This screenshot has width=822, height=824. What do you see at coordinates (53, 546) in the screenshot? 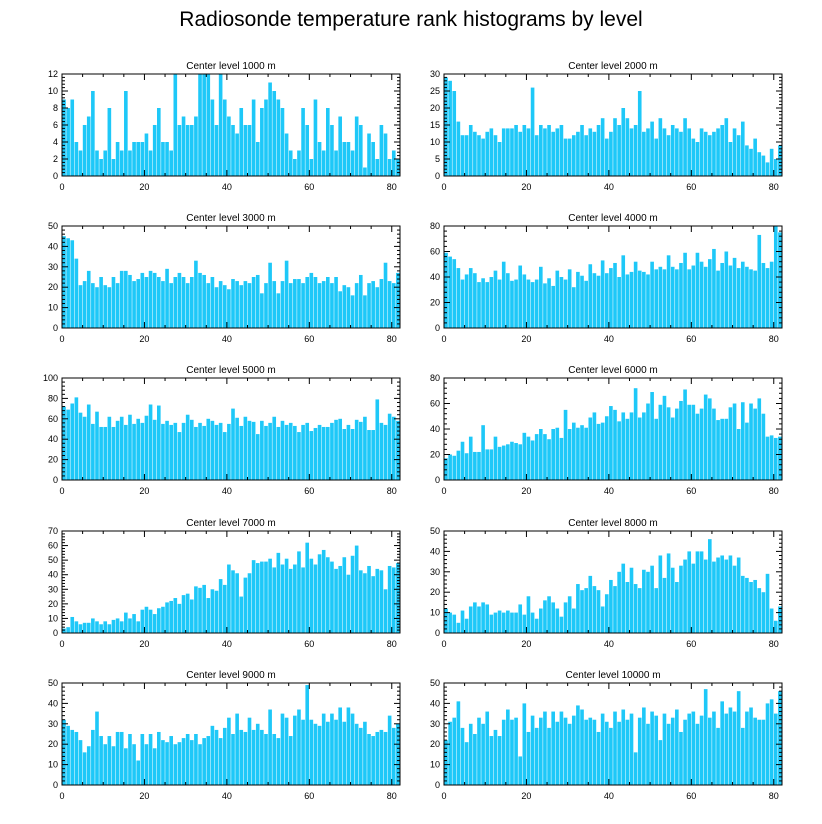
I see `y-tick-label: 60` at bounding box center [53, 546].